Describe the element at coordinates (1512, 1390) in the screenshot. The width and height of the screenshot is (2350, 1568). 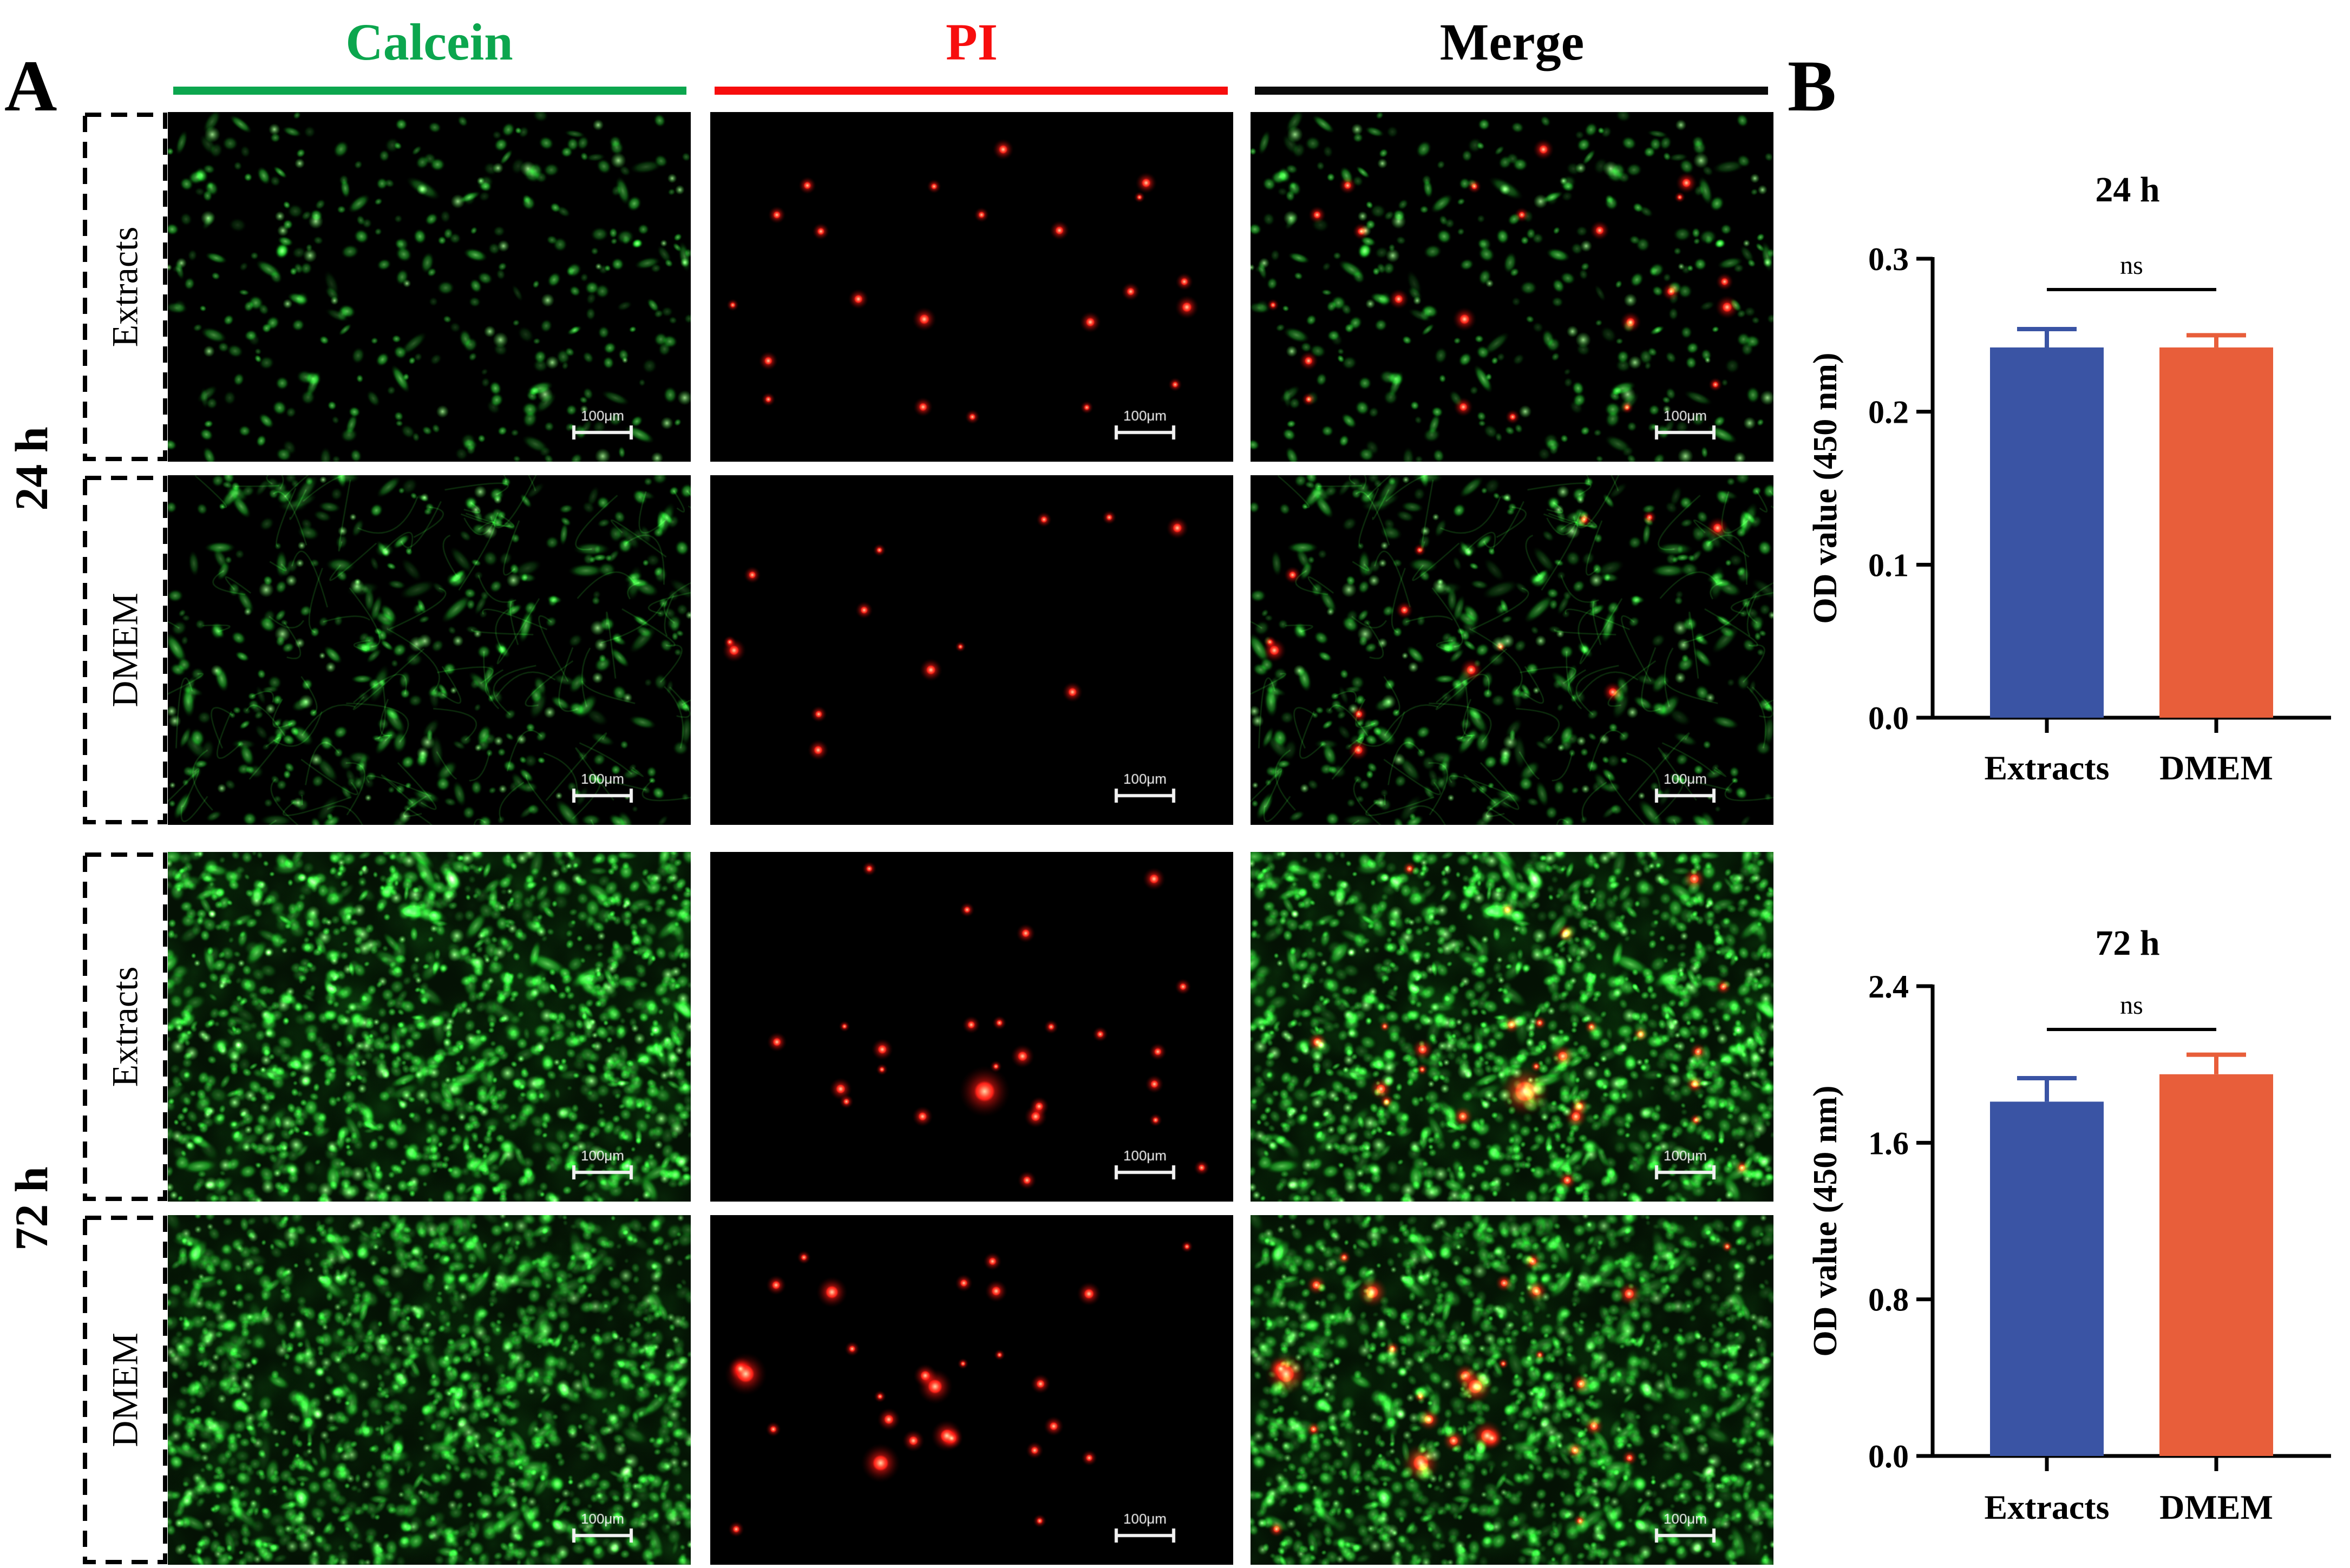
I see `micrograph-72h-dmem-merge` at that location.